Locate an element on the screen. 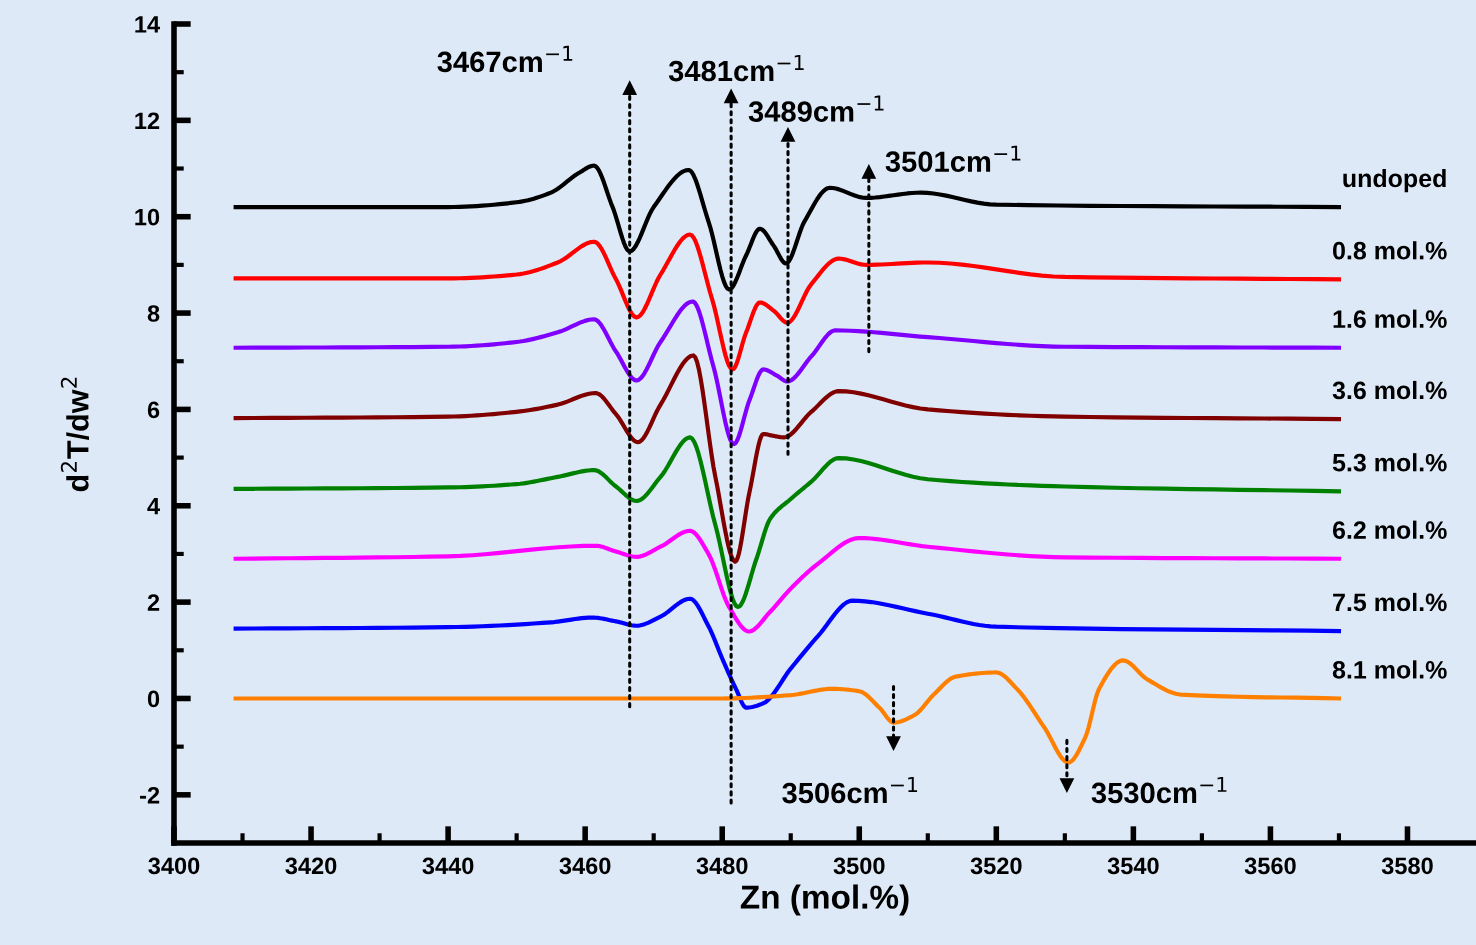 The height and width of the screenshot is (945, 1476). x-tick-label: 3500 is located at coordinates (859, 866).